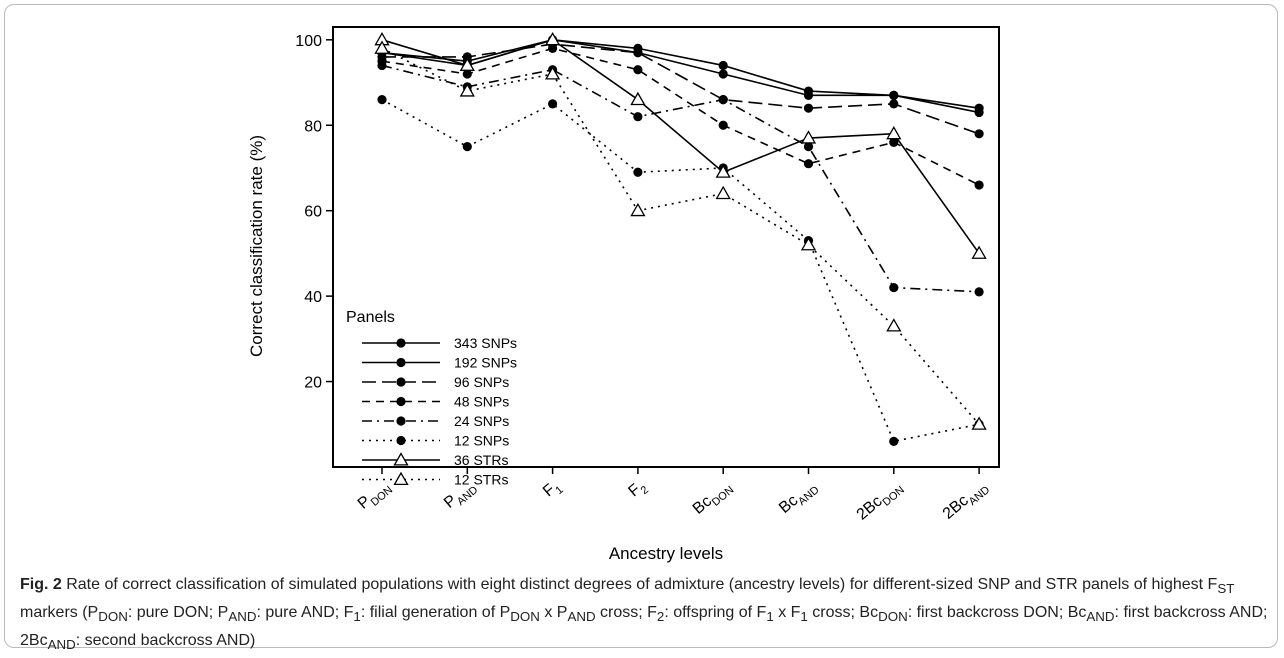  What do you see at coordinates (666, 553) in the screenshot?
I see `x-axis-title: Ancestry levels` at bounding box center [666, 553].